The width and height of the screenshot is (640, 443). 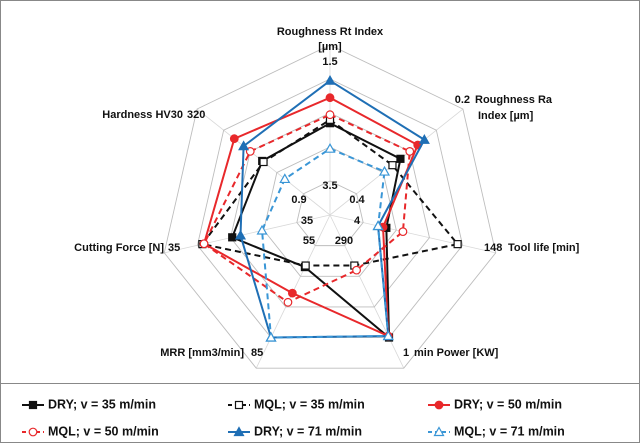 What do you see at coordinates (142, 115) in the screenshot?
I see `axis-label: Hardness HV30` at bounding box center [142, 115].